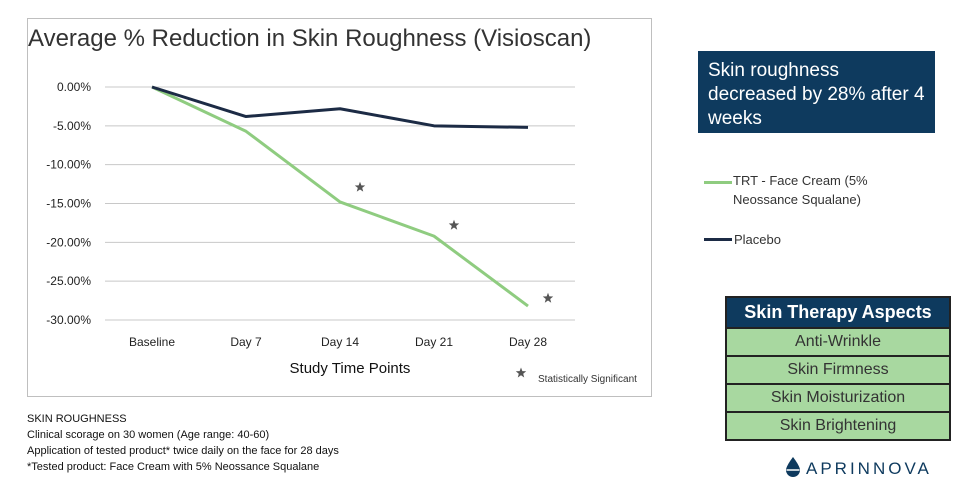 Image resolution: width=974 pixels, height=484 pixels. What do you see at coordinates (838, 313) in the screenshot?
I see `aspects-header: Skin Therapy Aspects` at bounding box center [838, 313].